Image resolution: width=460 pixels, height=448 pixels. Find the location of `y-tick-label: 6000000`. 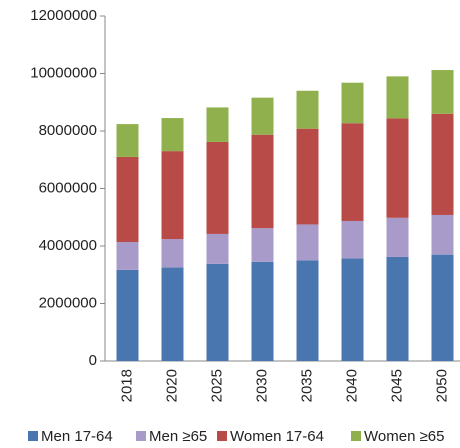

y-tick-label: 6000000 is located at coordinates (68, 187).